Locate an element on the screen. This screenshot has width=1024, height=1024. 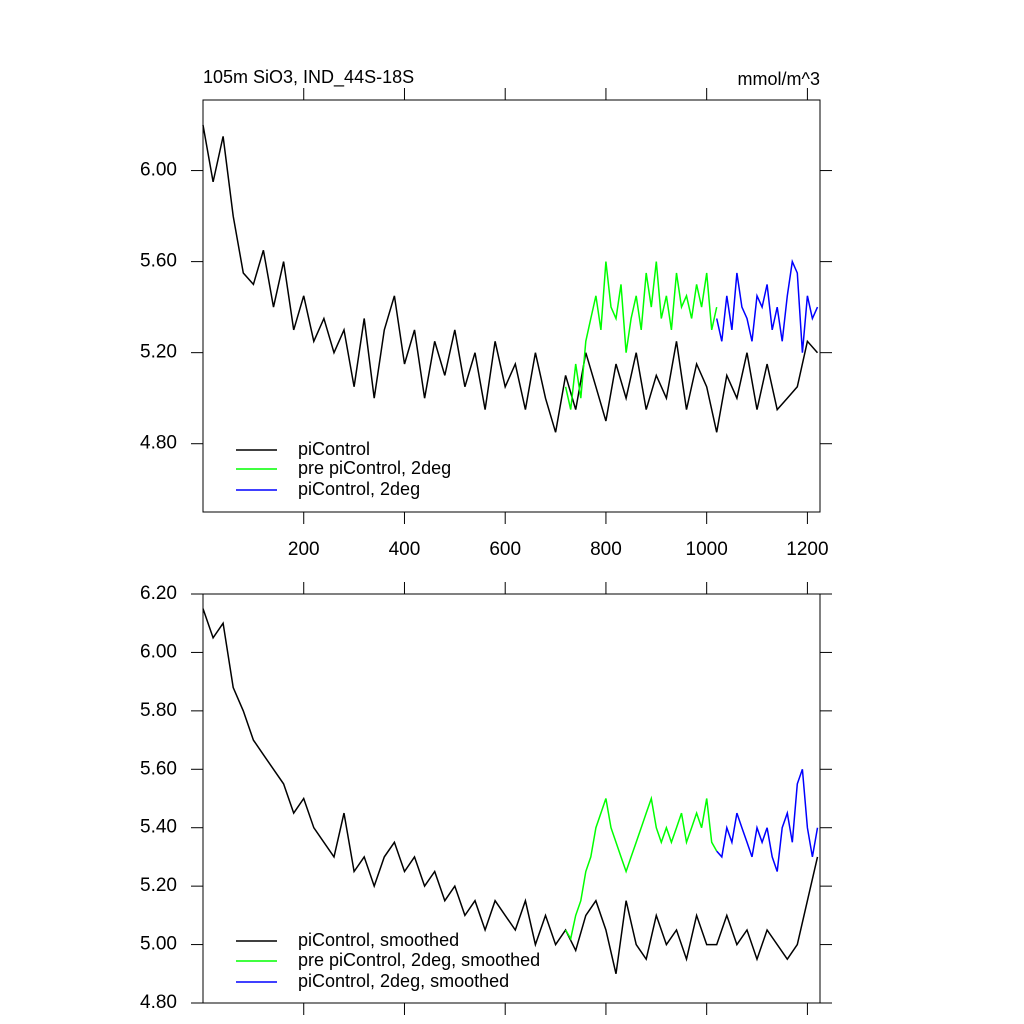
x-tick-label: 1200 is located at coordinates (807, 549).